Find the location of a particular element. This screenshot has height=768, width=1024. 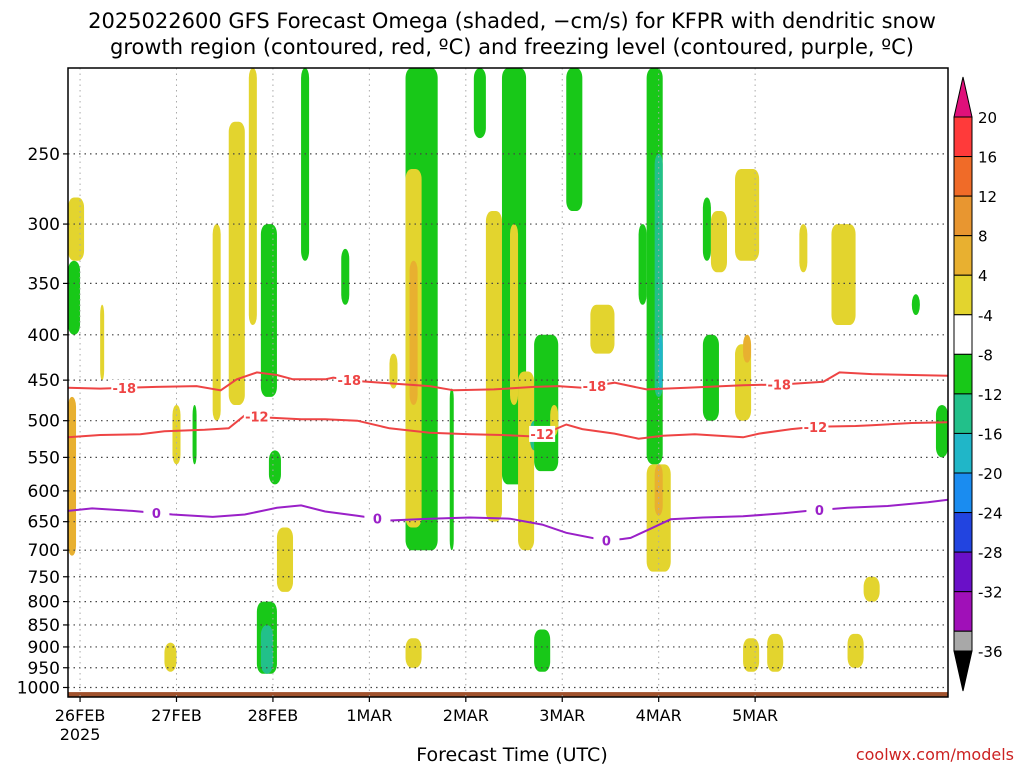

contour-label-1-2: -12 is located at coordinates (816, 428).